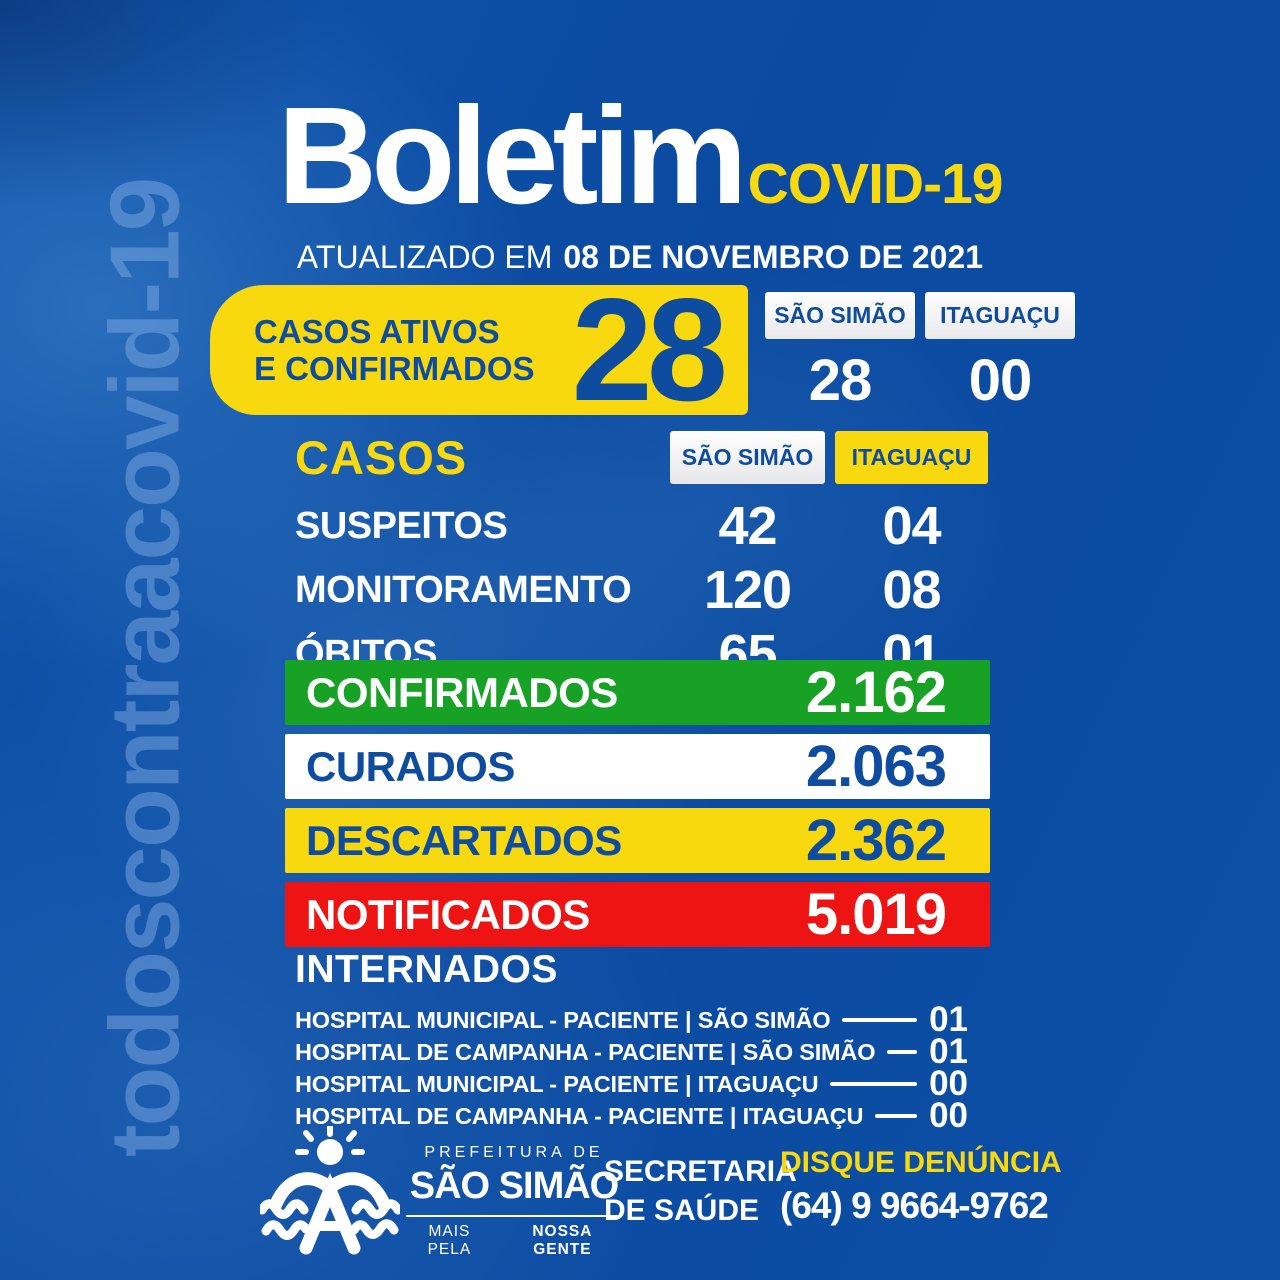  What do you see at coordinates (840, 315) in the screenshot?
I see `city-header-sao-simao: SÃO SIMÃO` at bounding box center [840, 315].